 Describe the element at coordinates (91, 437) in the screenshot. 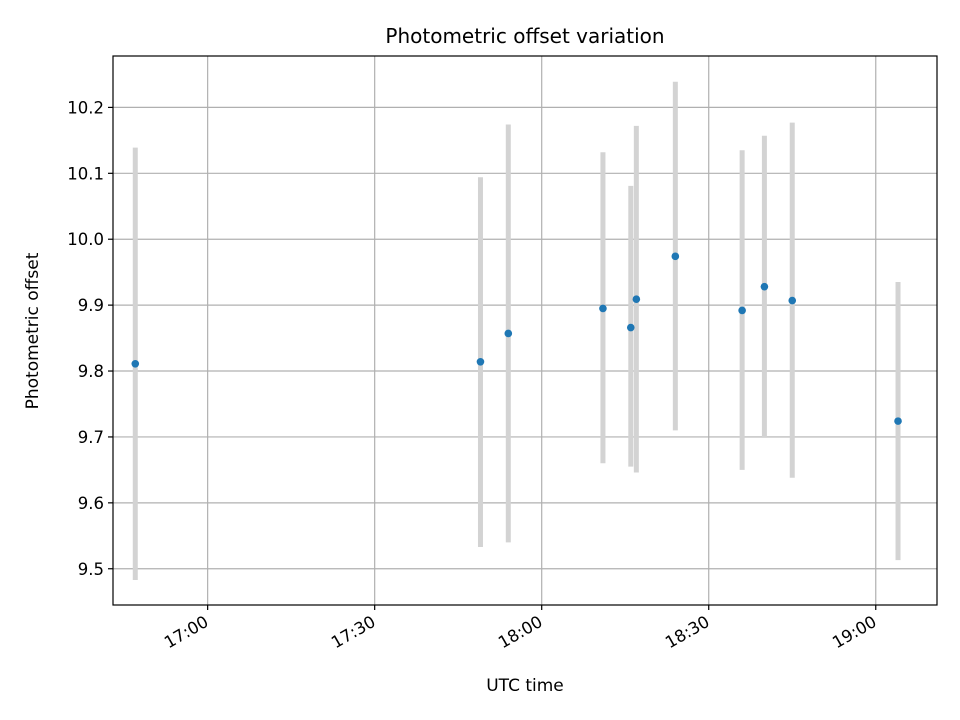

I see `y-tick-label: 9.7` at that location.